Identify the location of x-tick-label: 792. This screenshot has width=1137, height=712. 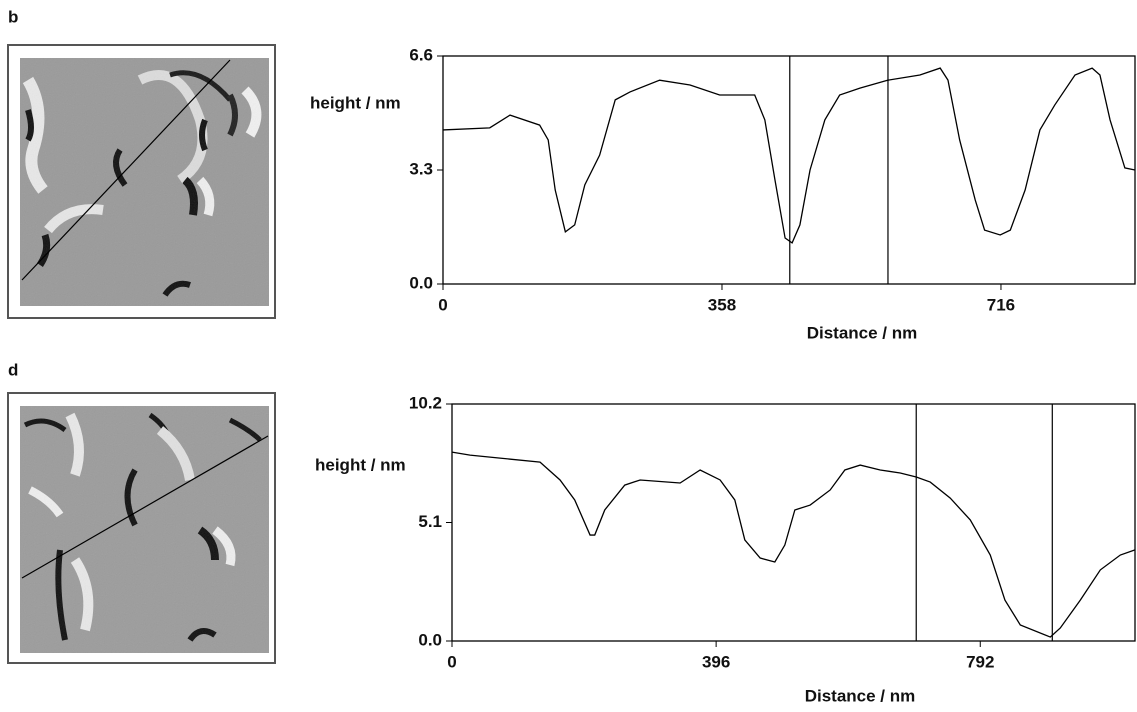
(980, 661).